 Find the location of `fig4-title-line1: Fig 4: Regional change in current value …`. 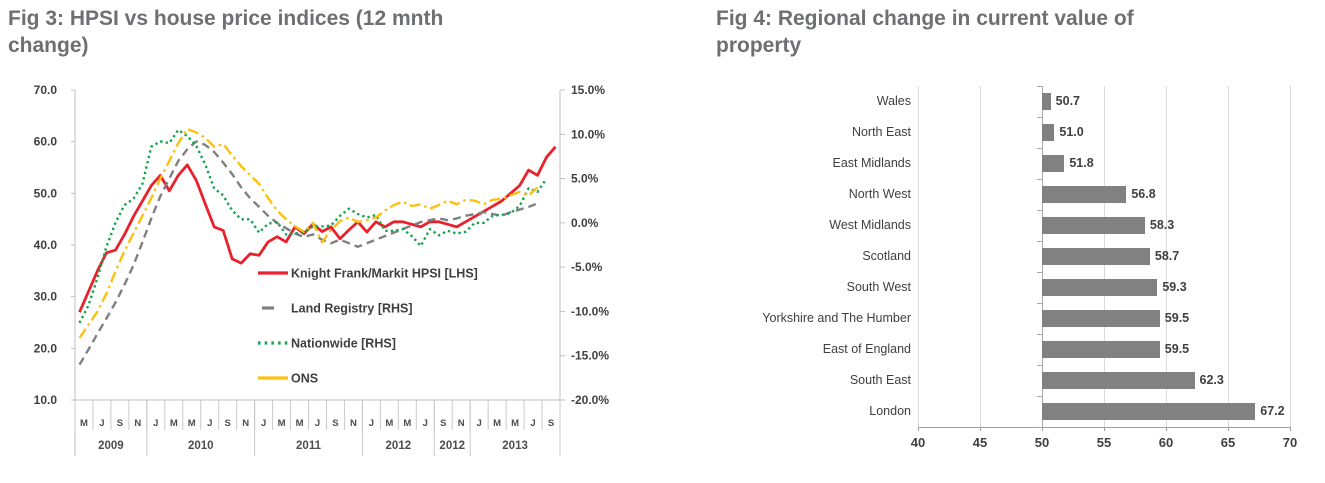

fig4-title-line1: Fig 4: Regional change in current value … is located at coordinates (925, 18).